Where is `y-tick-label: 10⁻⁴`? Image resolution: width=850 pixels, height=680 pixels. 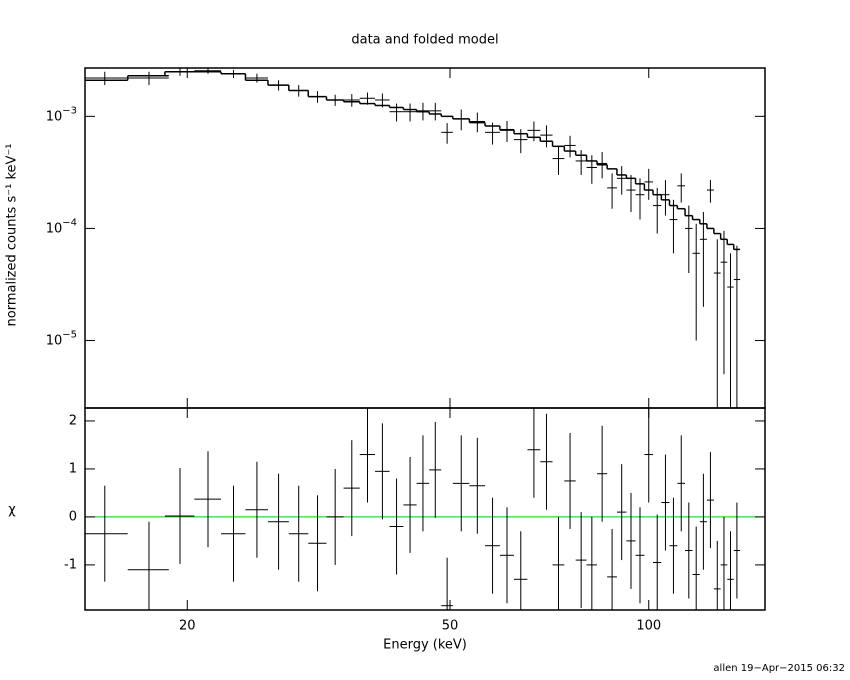 y-tick-label: 10⁻⁴ is located at coordinates (61, 226).